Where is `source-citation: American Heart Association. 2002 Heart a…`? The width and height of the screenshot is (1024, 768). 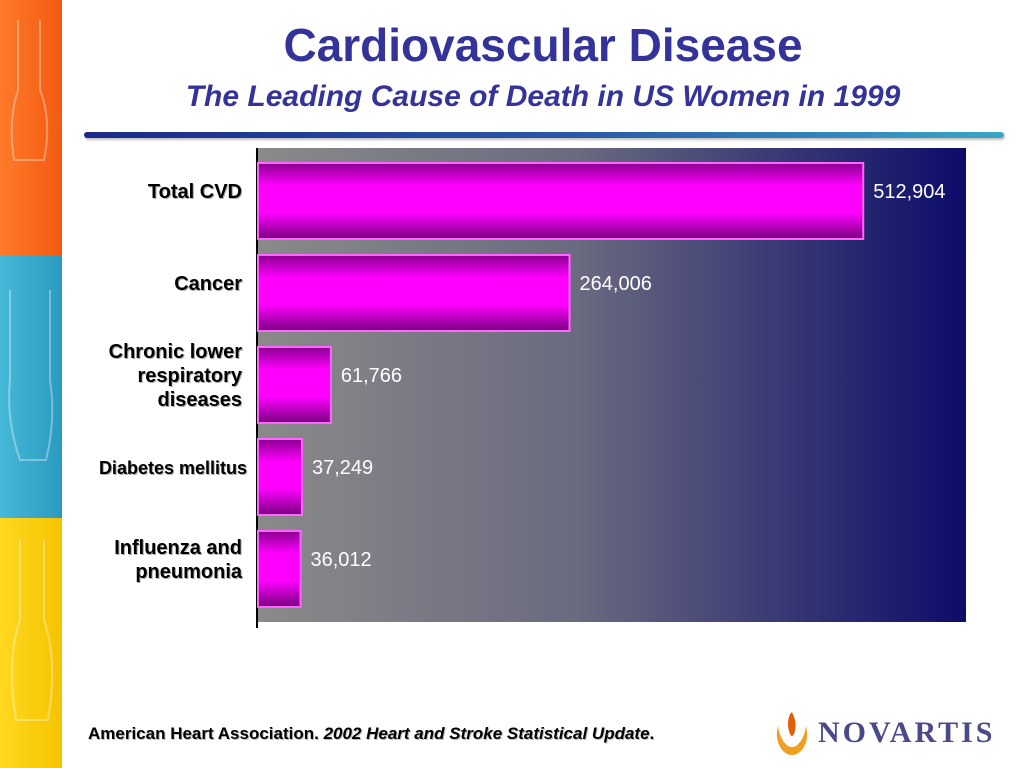
source-citation: American Heart Association. 2002 Heart a… is located at coordinates (371, 734).